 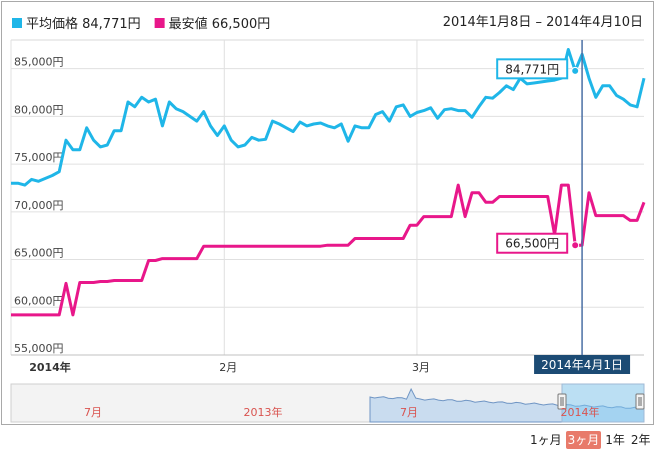 What do you see at coordinates (580, 412) in the screenshot?
I see `navigator-label: 2014年` at bounding box center [580, 412].